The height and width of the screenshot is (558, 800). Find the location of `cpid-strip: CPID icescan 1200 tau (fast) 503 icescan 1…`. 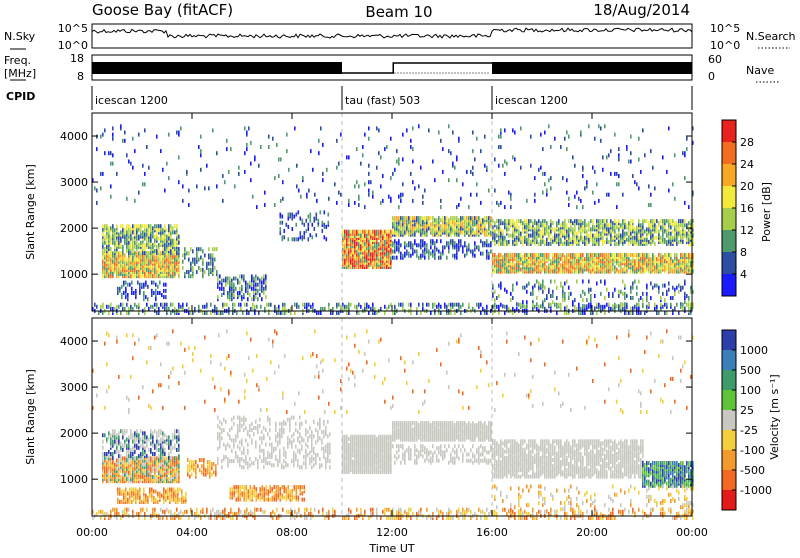

cpid-strip: CPID icescan 1200 tau (fast) 503 icescan 1… is located at coordinates (349, 98).